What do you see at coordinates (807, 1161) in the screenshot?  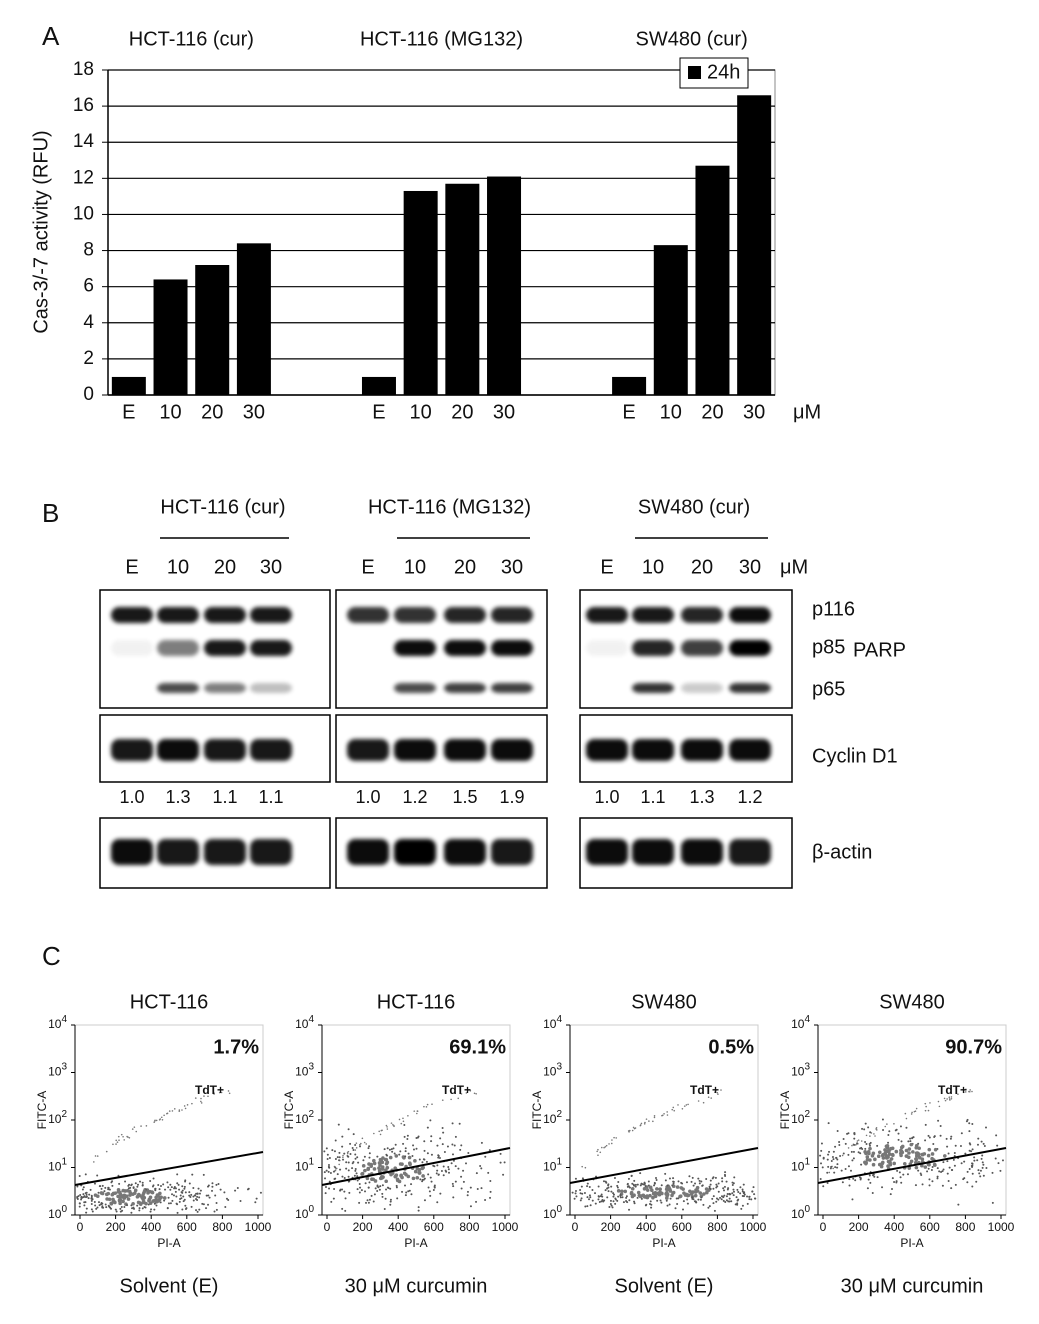 I see `tick-exponent: 1` at bounding box center [807, 1161].